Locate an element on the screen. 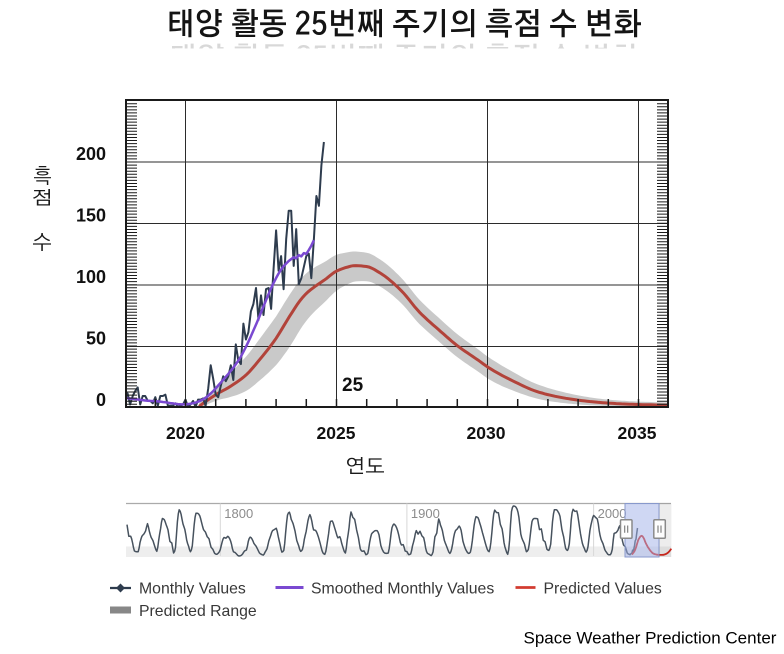 The width and height of the screenshot is (784, 654). svg-text: 1800 is located at coordinates (238, 513).